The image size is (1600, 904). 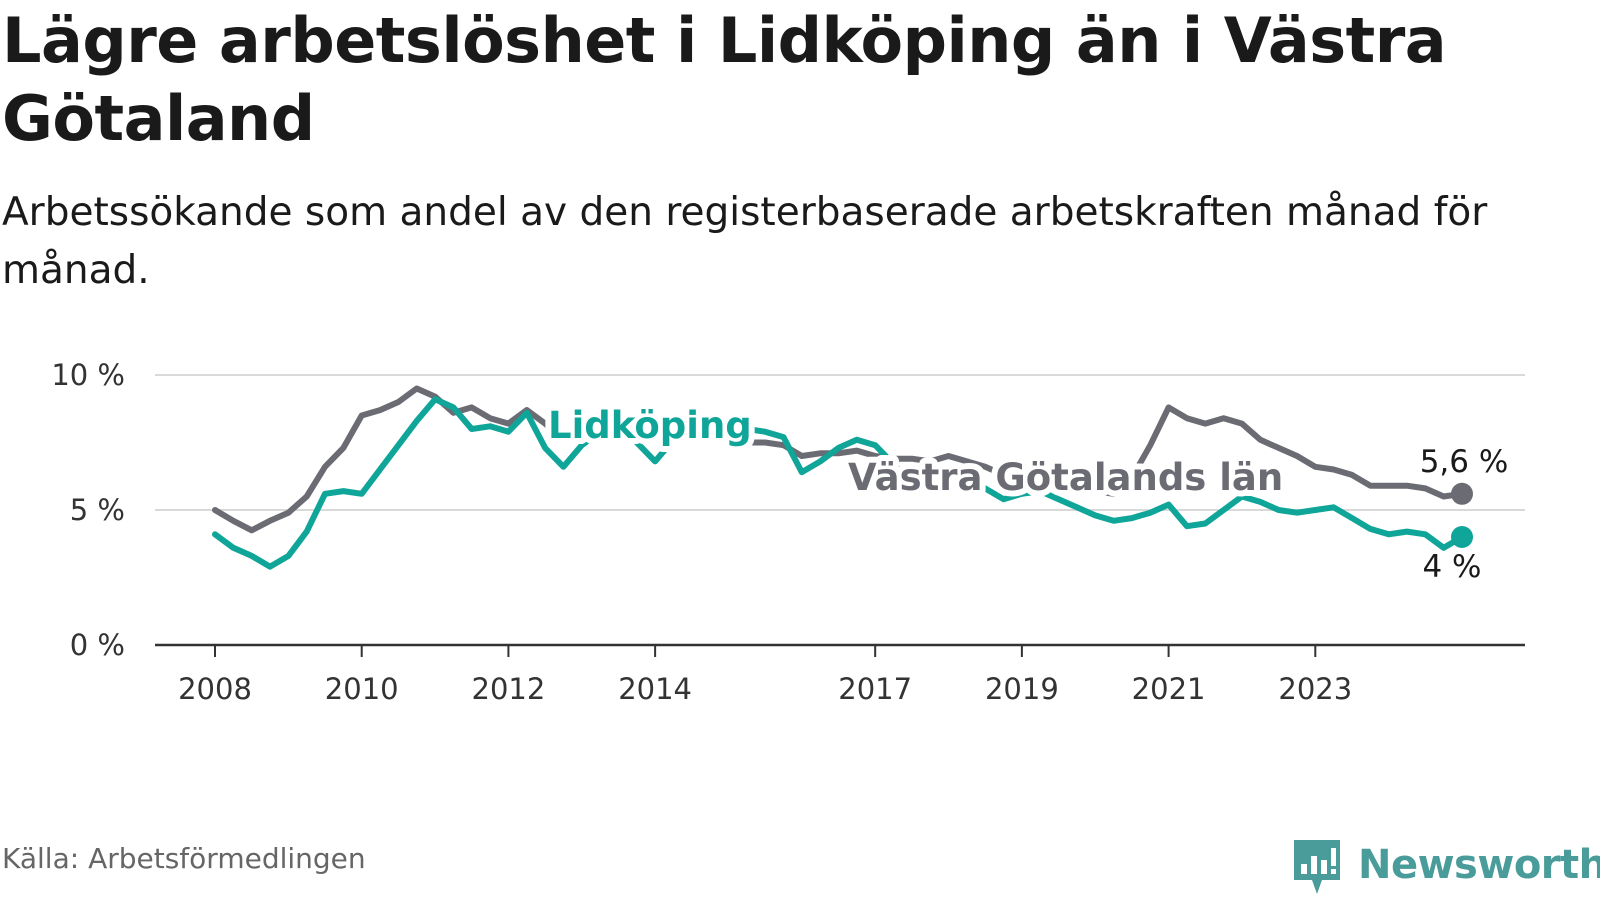 I want to click on y-tick-label: 5 %, so click(x=97, y=510).